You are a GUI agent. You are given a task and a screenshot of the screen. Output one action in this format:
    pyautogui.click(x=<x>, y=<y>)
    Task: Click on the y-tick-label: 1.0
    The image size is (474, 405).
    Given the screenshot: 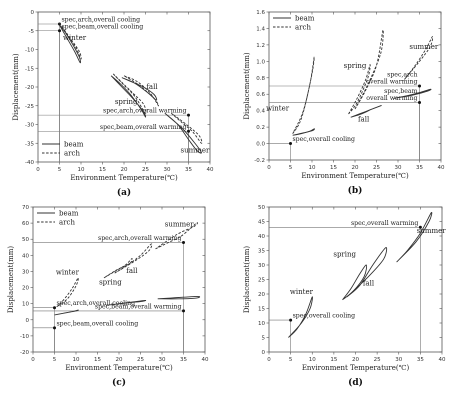 What is the action you would take?
    pyautogui.click(x=260, y=62)
    